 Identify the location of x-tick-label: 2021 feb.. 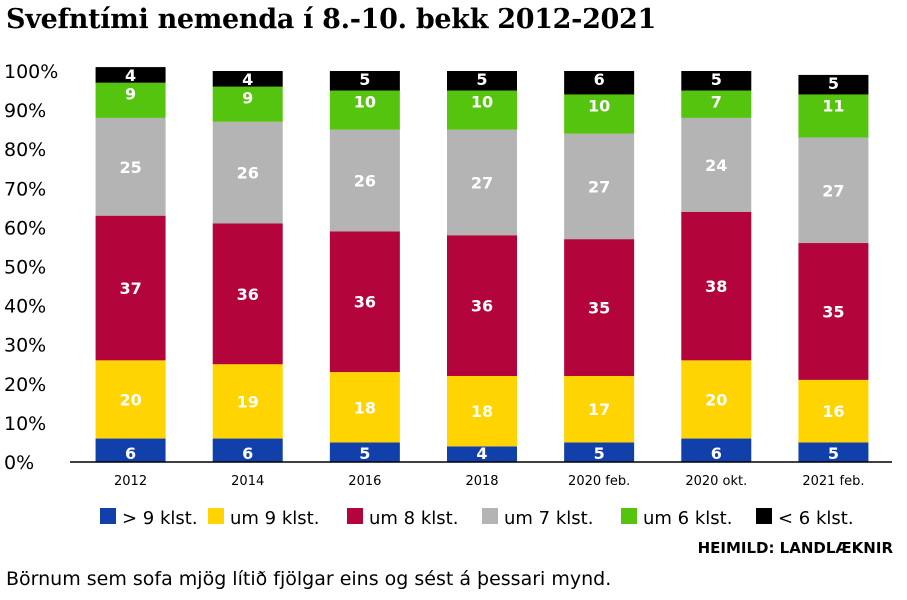
(833, 481).